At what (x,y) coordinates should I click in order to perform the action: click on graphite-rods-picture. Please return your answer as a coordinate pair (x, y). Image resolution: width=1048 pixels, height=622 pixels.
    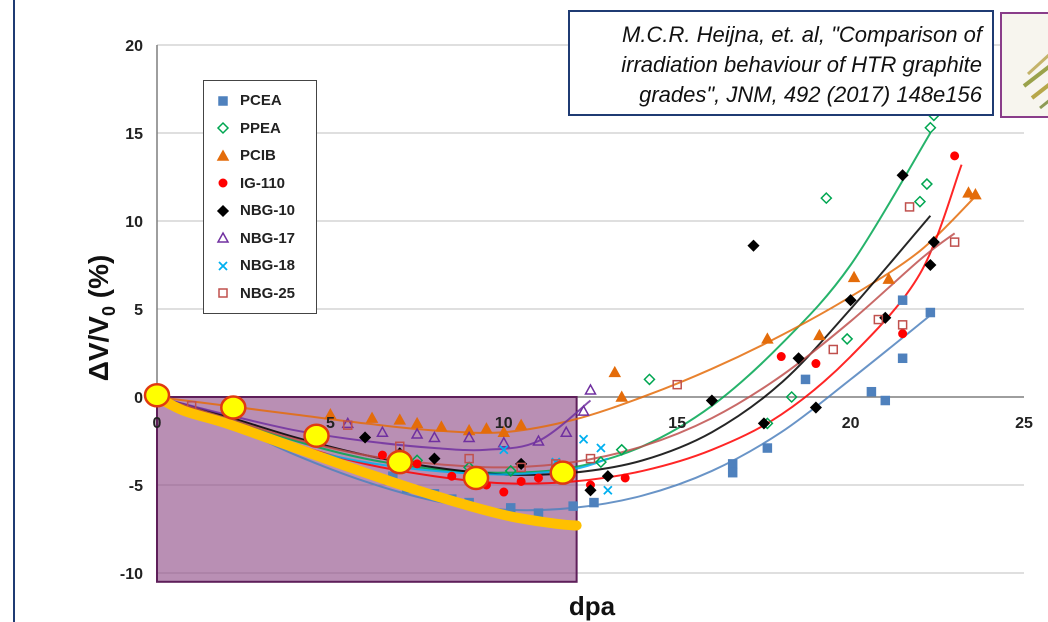
    Looking at the image, I should click on (1035, 81).